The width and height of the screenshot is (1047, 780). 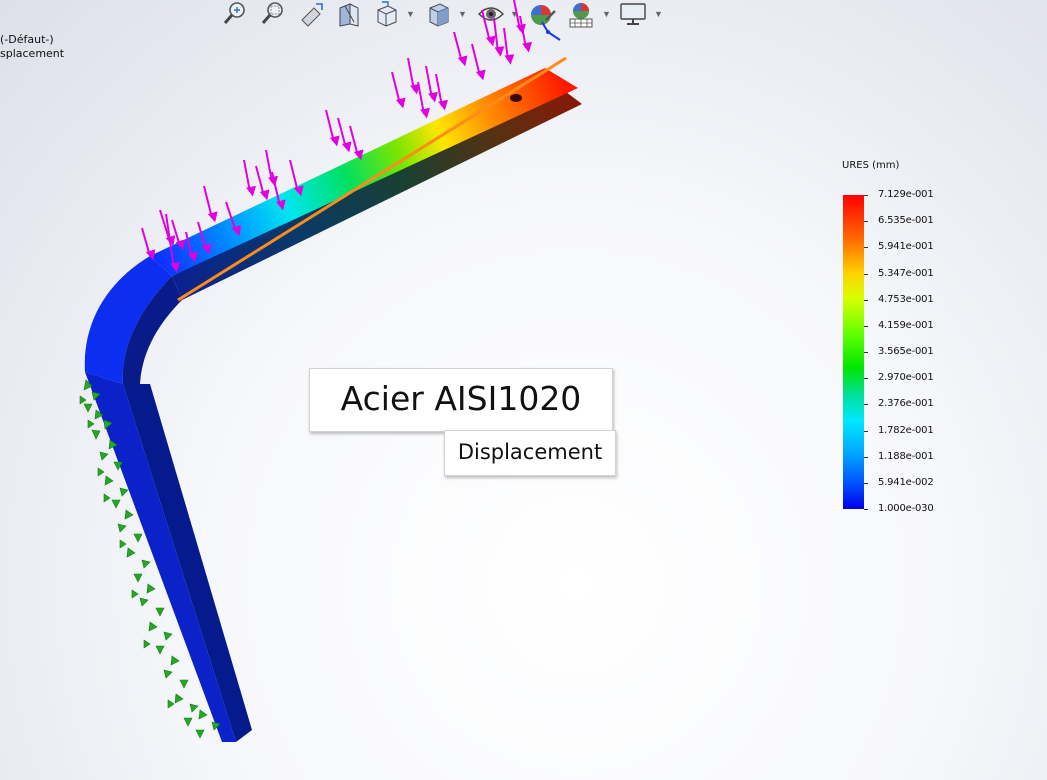 I want to click on view-settings-icon, so click(x=633, y=14).